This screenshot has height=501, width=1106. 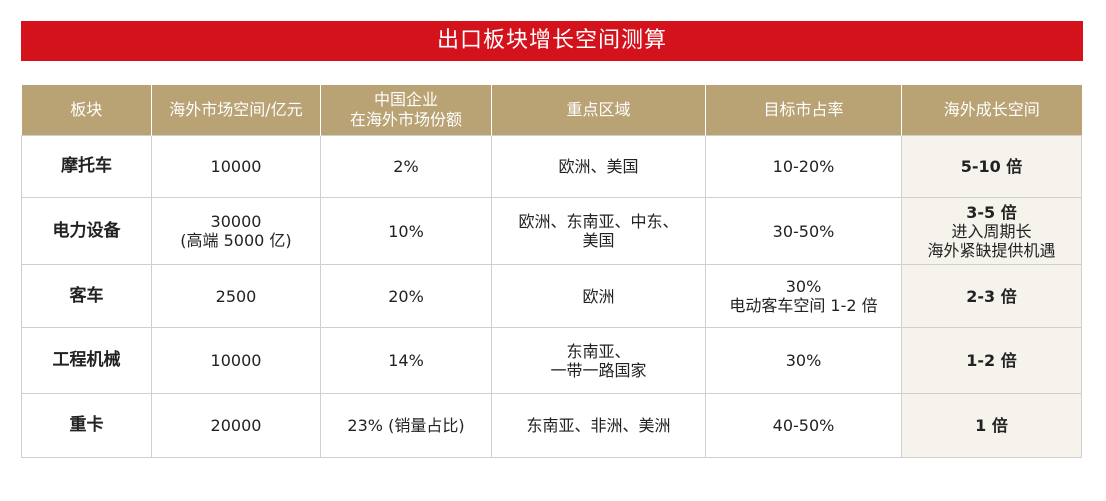 I want to click on header-region: 重点区域, so click(x=598, y=110).